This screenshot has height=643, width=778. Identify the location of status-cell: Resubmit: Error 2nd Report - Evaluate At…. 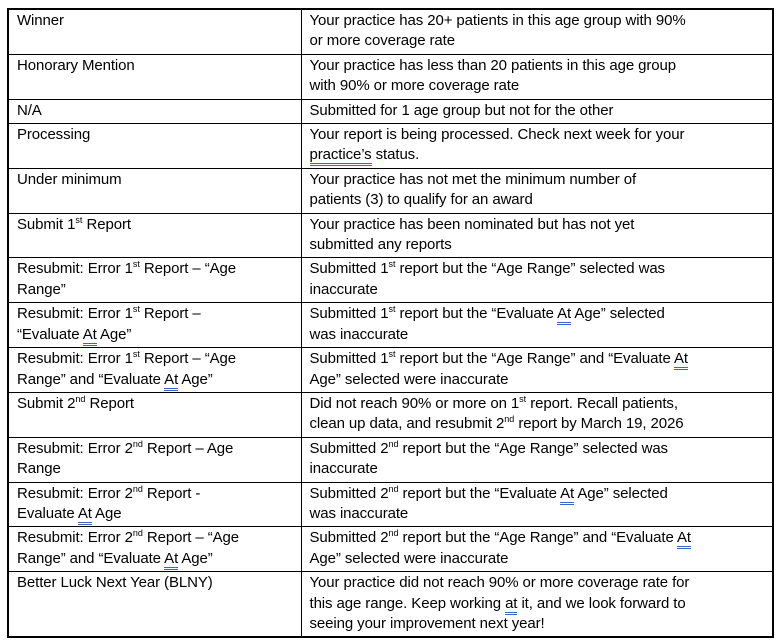
(154, 504).